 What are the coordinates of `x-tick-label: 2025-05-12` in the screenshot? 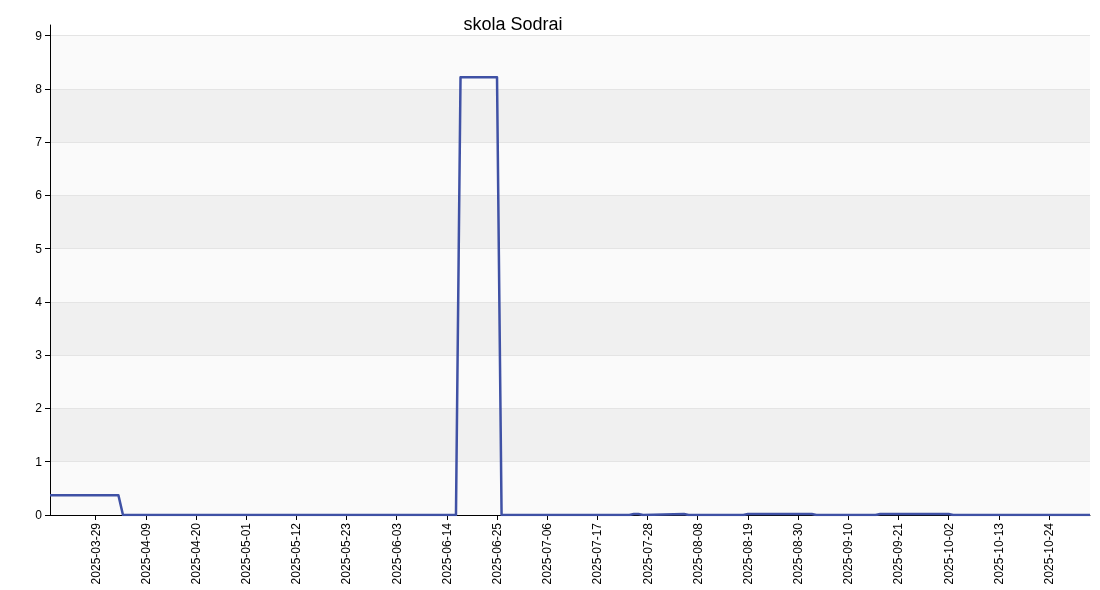 It's located at (296, 553).